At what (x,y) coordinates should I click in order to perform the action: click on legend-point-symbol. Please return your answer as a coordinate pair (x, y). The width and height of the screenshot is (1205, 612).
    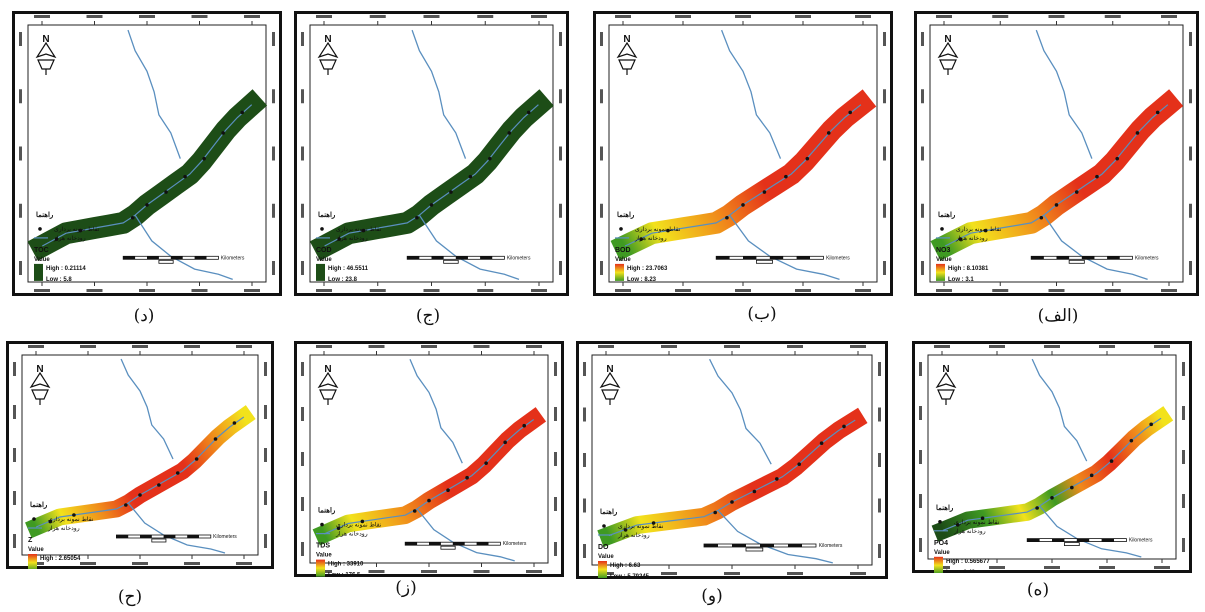
    Looking at the image, I should click on (604, 526).